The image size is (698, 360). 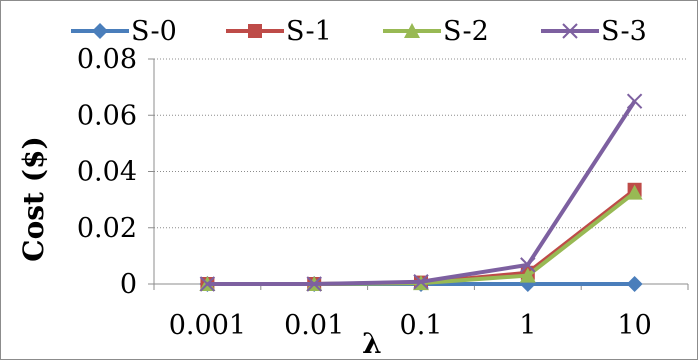 What do you see at coordinates (107, 115) in the screenshot?
I see `y-tick-label: 0.06` at bounding box center [107, 115].